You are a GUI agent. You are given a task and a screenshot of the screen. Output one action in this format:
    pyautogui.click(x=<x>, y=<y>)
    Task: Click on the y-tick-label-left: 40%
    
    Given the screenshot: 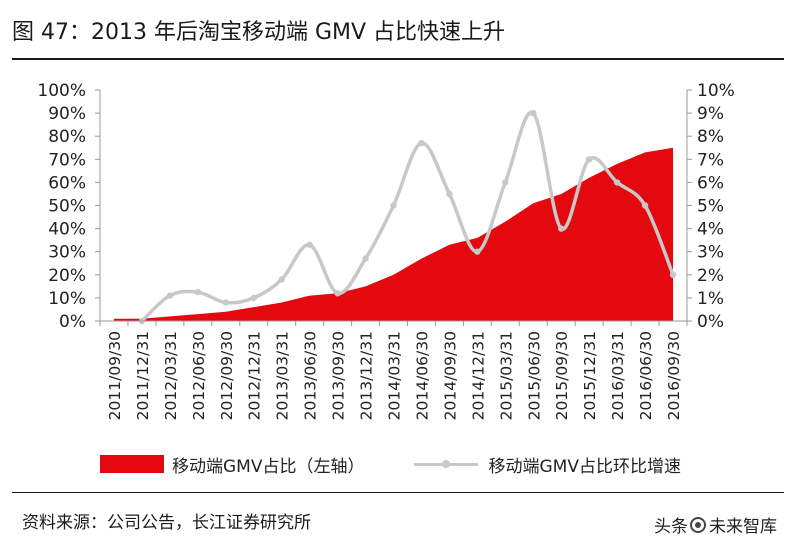 What is the action you would take?
    pyautogui.click(x=67, y=230)
    